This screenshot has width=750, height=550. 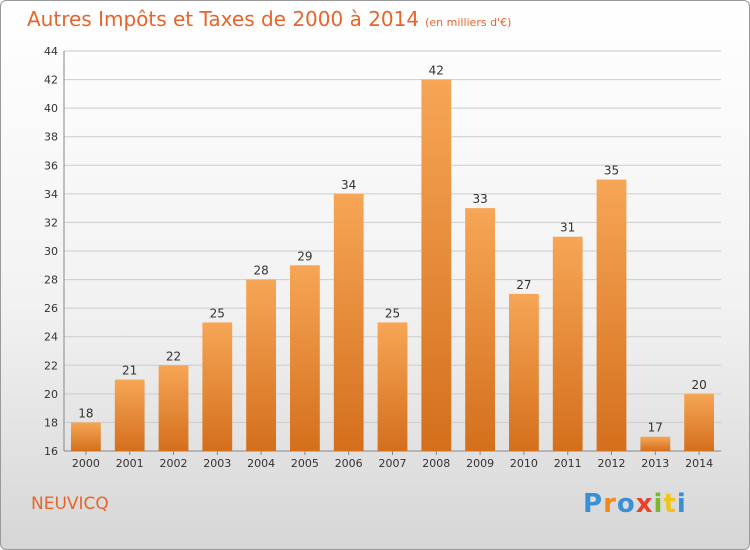 I want to click on bar-value-label: 20, so click(x=698, y=385).